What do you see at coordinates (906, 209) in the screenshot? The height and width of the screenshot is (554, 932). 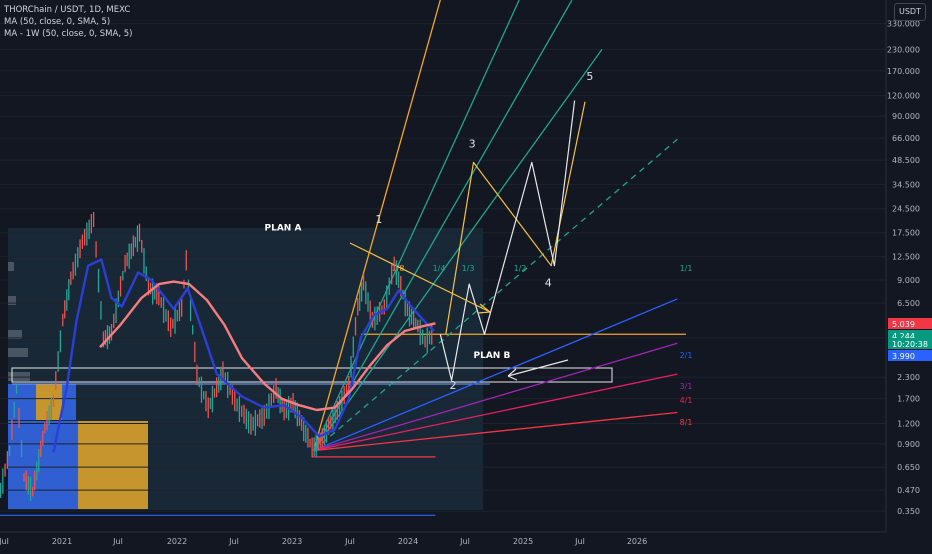 I see `price-axis-tick: 24.500` at bounding box center [906, 209].